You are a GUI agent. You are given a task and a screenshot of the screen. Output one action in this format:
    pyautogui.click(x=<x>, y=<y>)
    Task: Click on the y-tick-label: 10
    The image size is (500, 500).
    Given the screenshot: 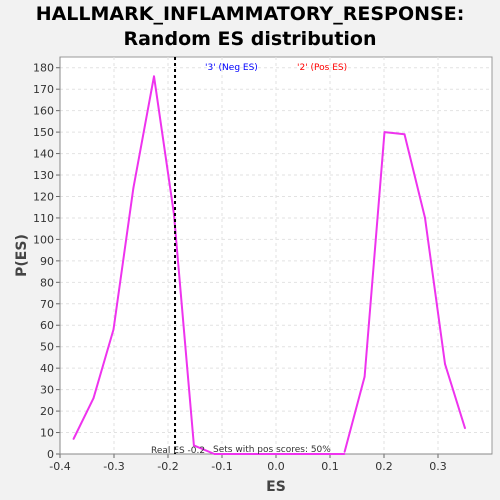 What is the action you would take?
    pyautogui.click(x=47, y=433)
    